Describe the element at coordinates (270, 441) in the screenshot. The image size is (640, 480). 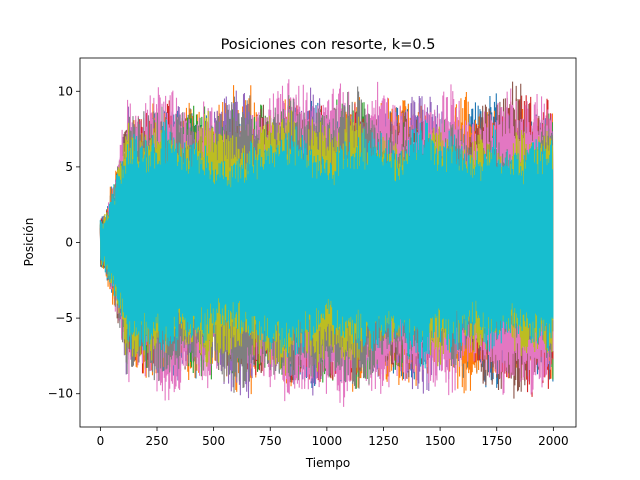
I see `x-tick-label: 750` at that location.